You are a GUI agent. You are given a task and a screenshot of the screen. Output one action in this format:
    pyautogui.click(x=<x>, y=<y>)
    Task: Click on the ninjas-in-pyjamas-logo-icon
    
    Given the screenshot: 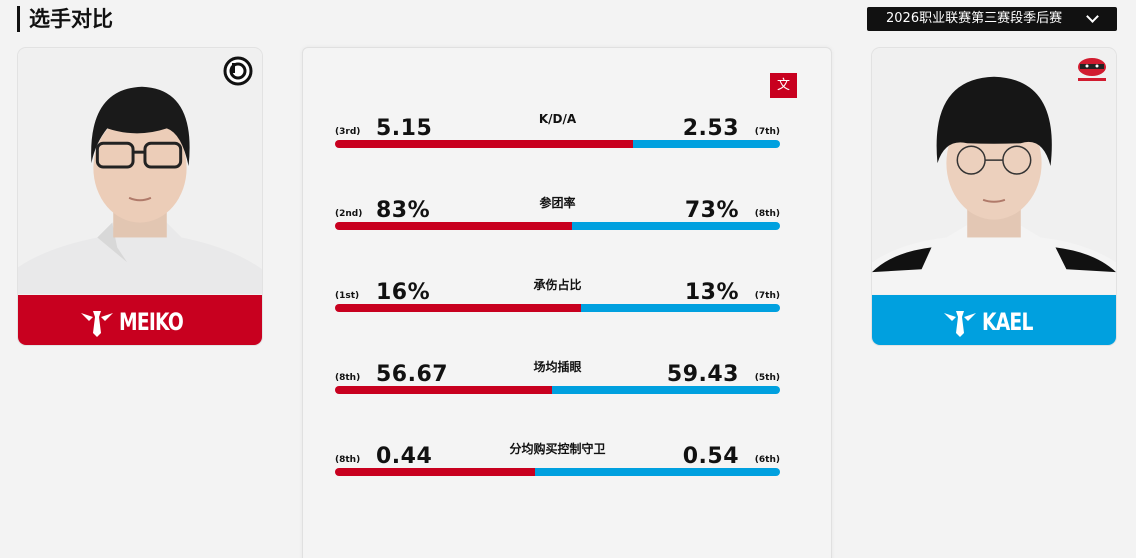 What is the action you would take?
    pyautogui.click(x=1092, y=69)
    